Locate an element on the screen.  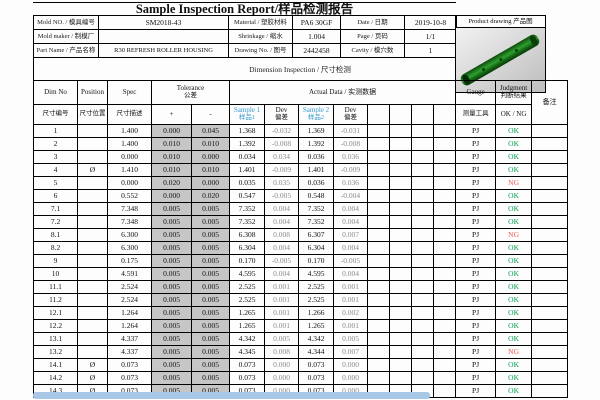
cell-dev1: 0.001 is located at coordinates (281, 326).